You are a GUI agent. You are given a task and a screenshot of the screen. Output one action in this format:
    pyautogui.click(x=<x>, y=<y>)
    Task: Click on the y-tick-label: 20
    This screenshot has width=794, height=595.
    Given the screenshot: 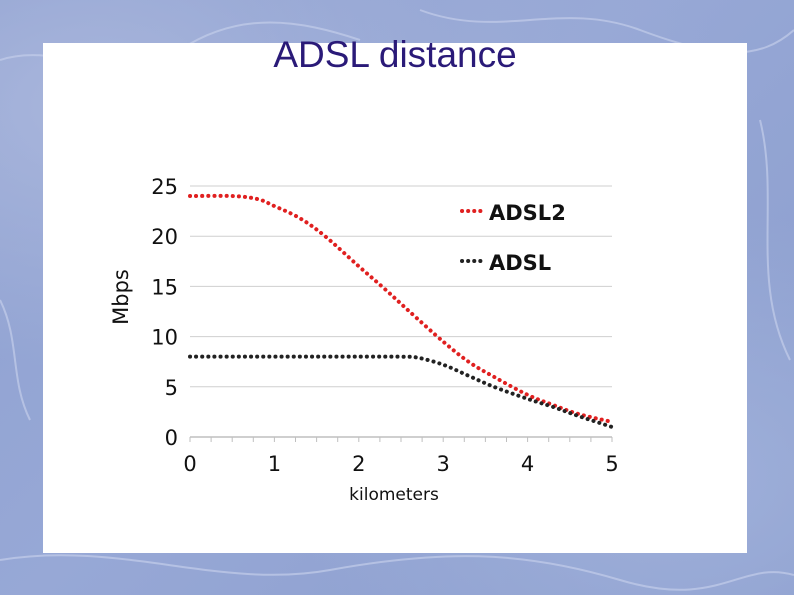 What is the action you would take?
    pyautogui.click(x=164, y=237)
    